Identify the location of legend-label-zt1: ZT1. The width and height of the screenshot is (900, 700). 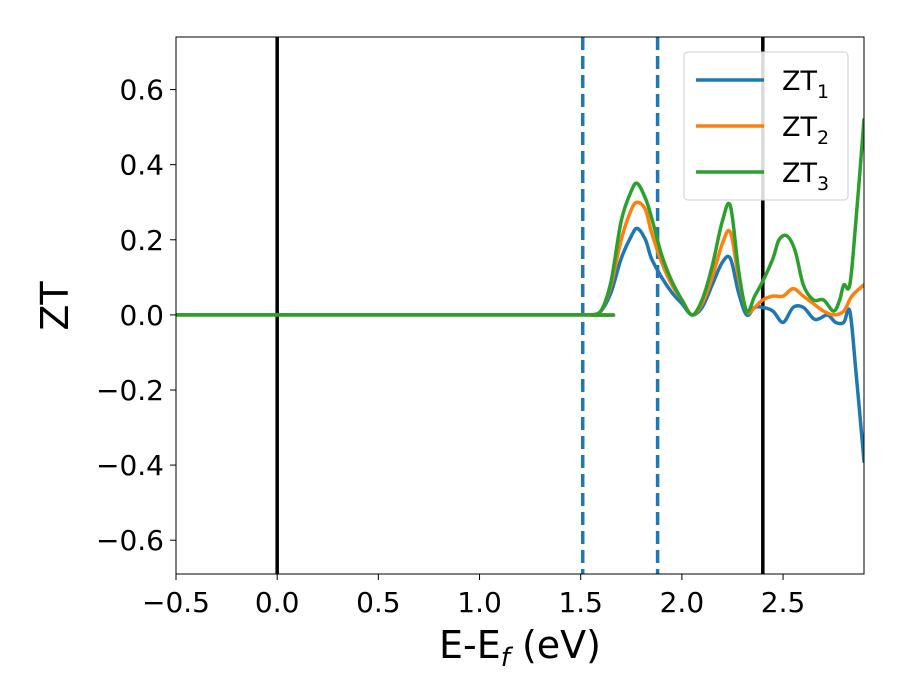
(805, 84).